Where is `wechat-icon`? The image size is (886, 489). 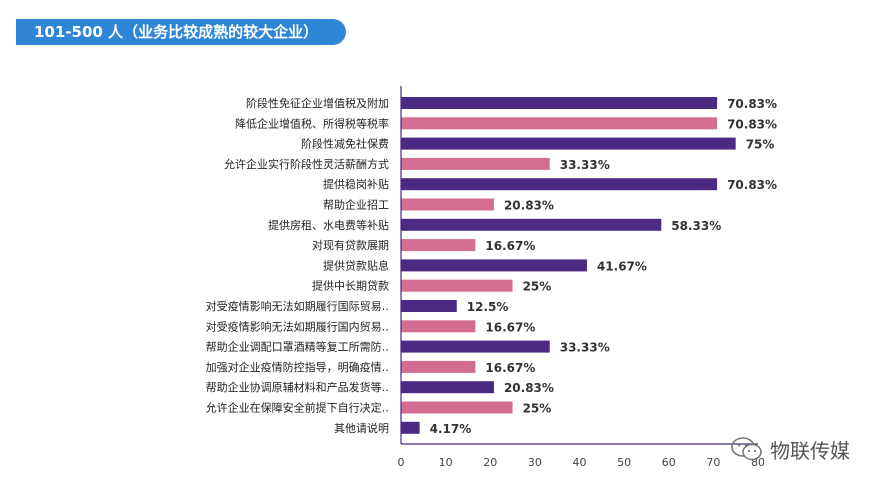
wechat-icon is located at coordinates (746, 449).